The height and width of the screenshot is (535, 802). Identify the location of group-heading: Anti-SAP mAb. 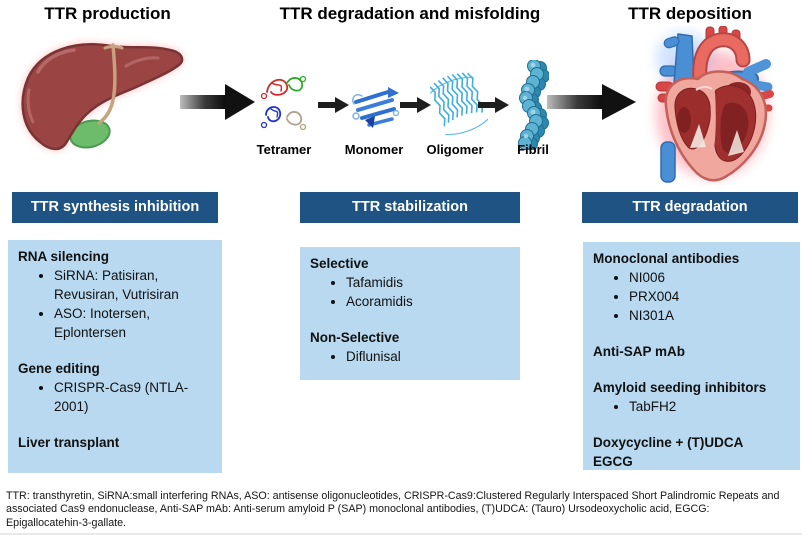
(639, 351).